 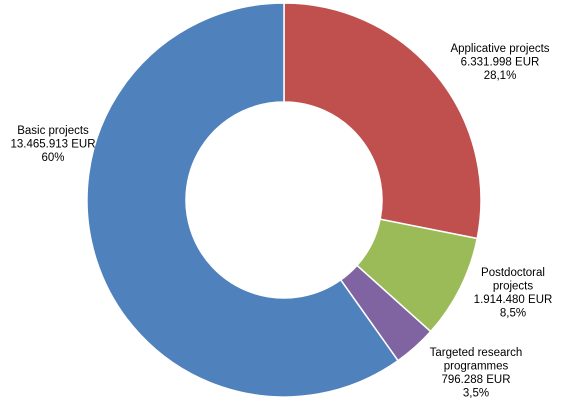 I want to click on data-label-line: 3,5%, so click(x=476, y=394).